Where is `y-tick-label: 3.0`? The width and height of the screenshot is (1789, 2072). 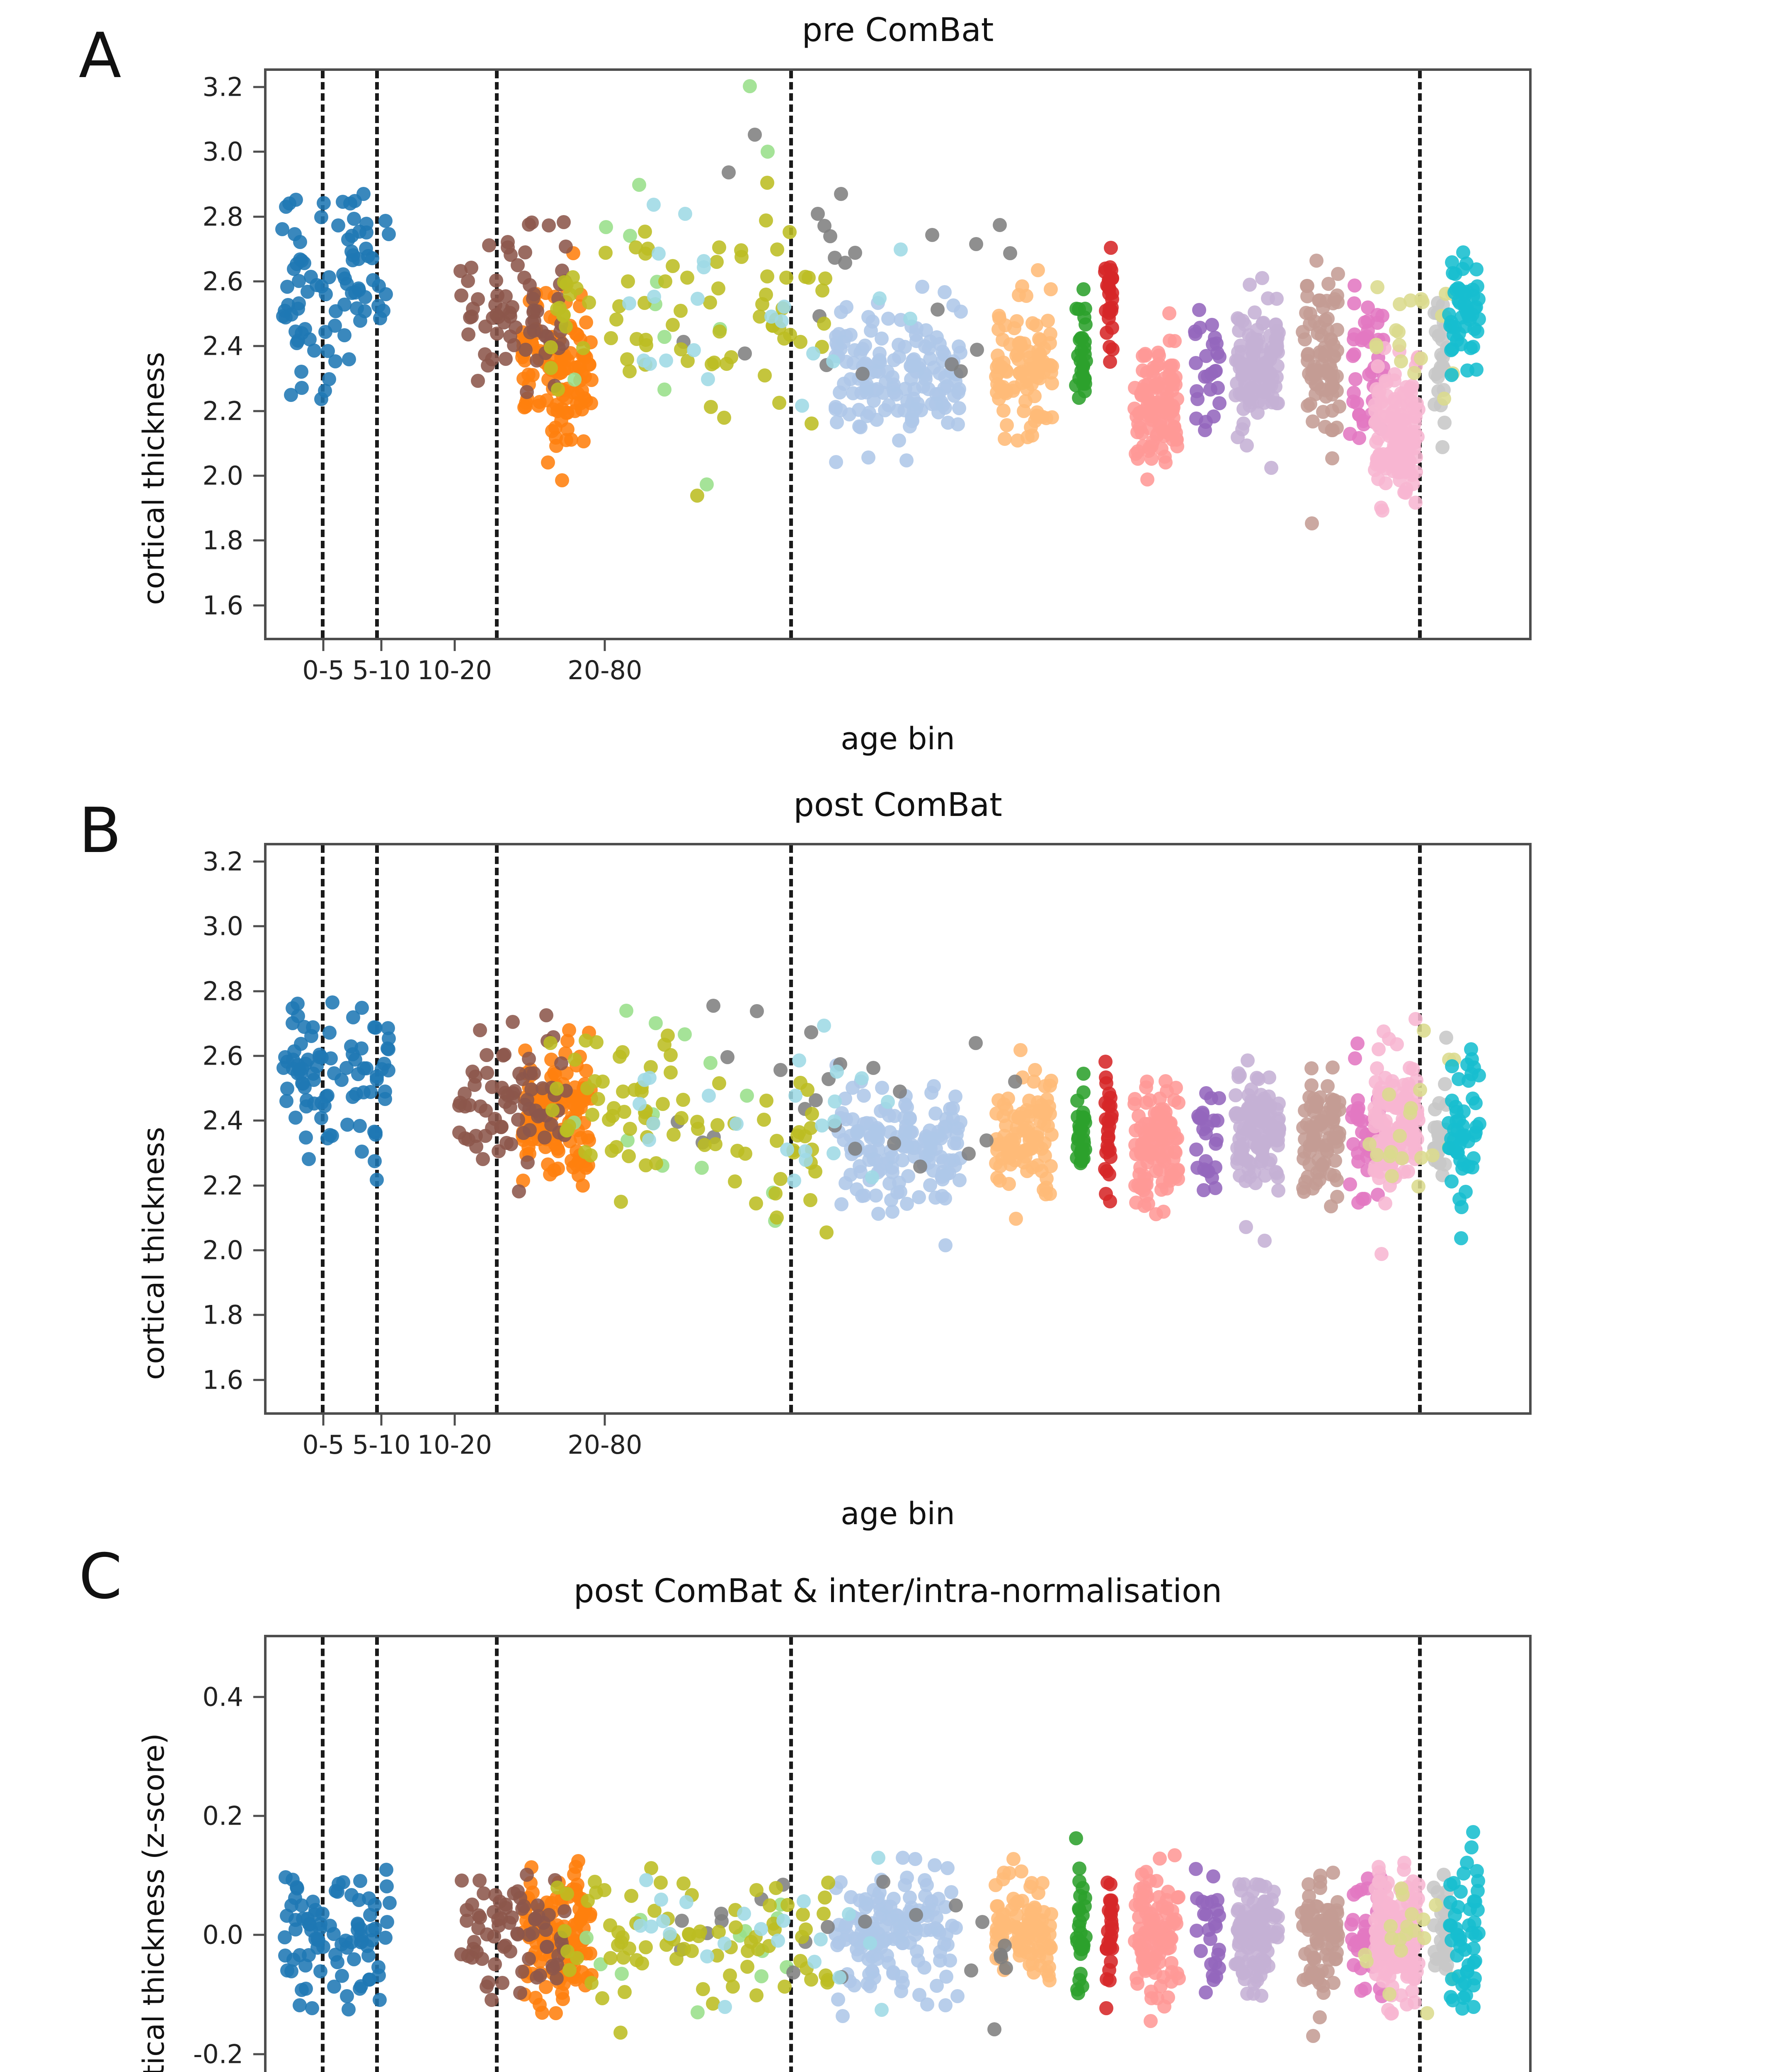
y-tick-label: 3.0 is located at coordinates (223, 926).